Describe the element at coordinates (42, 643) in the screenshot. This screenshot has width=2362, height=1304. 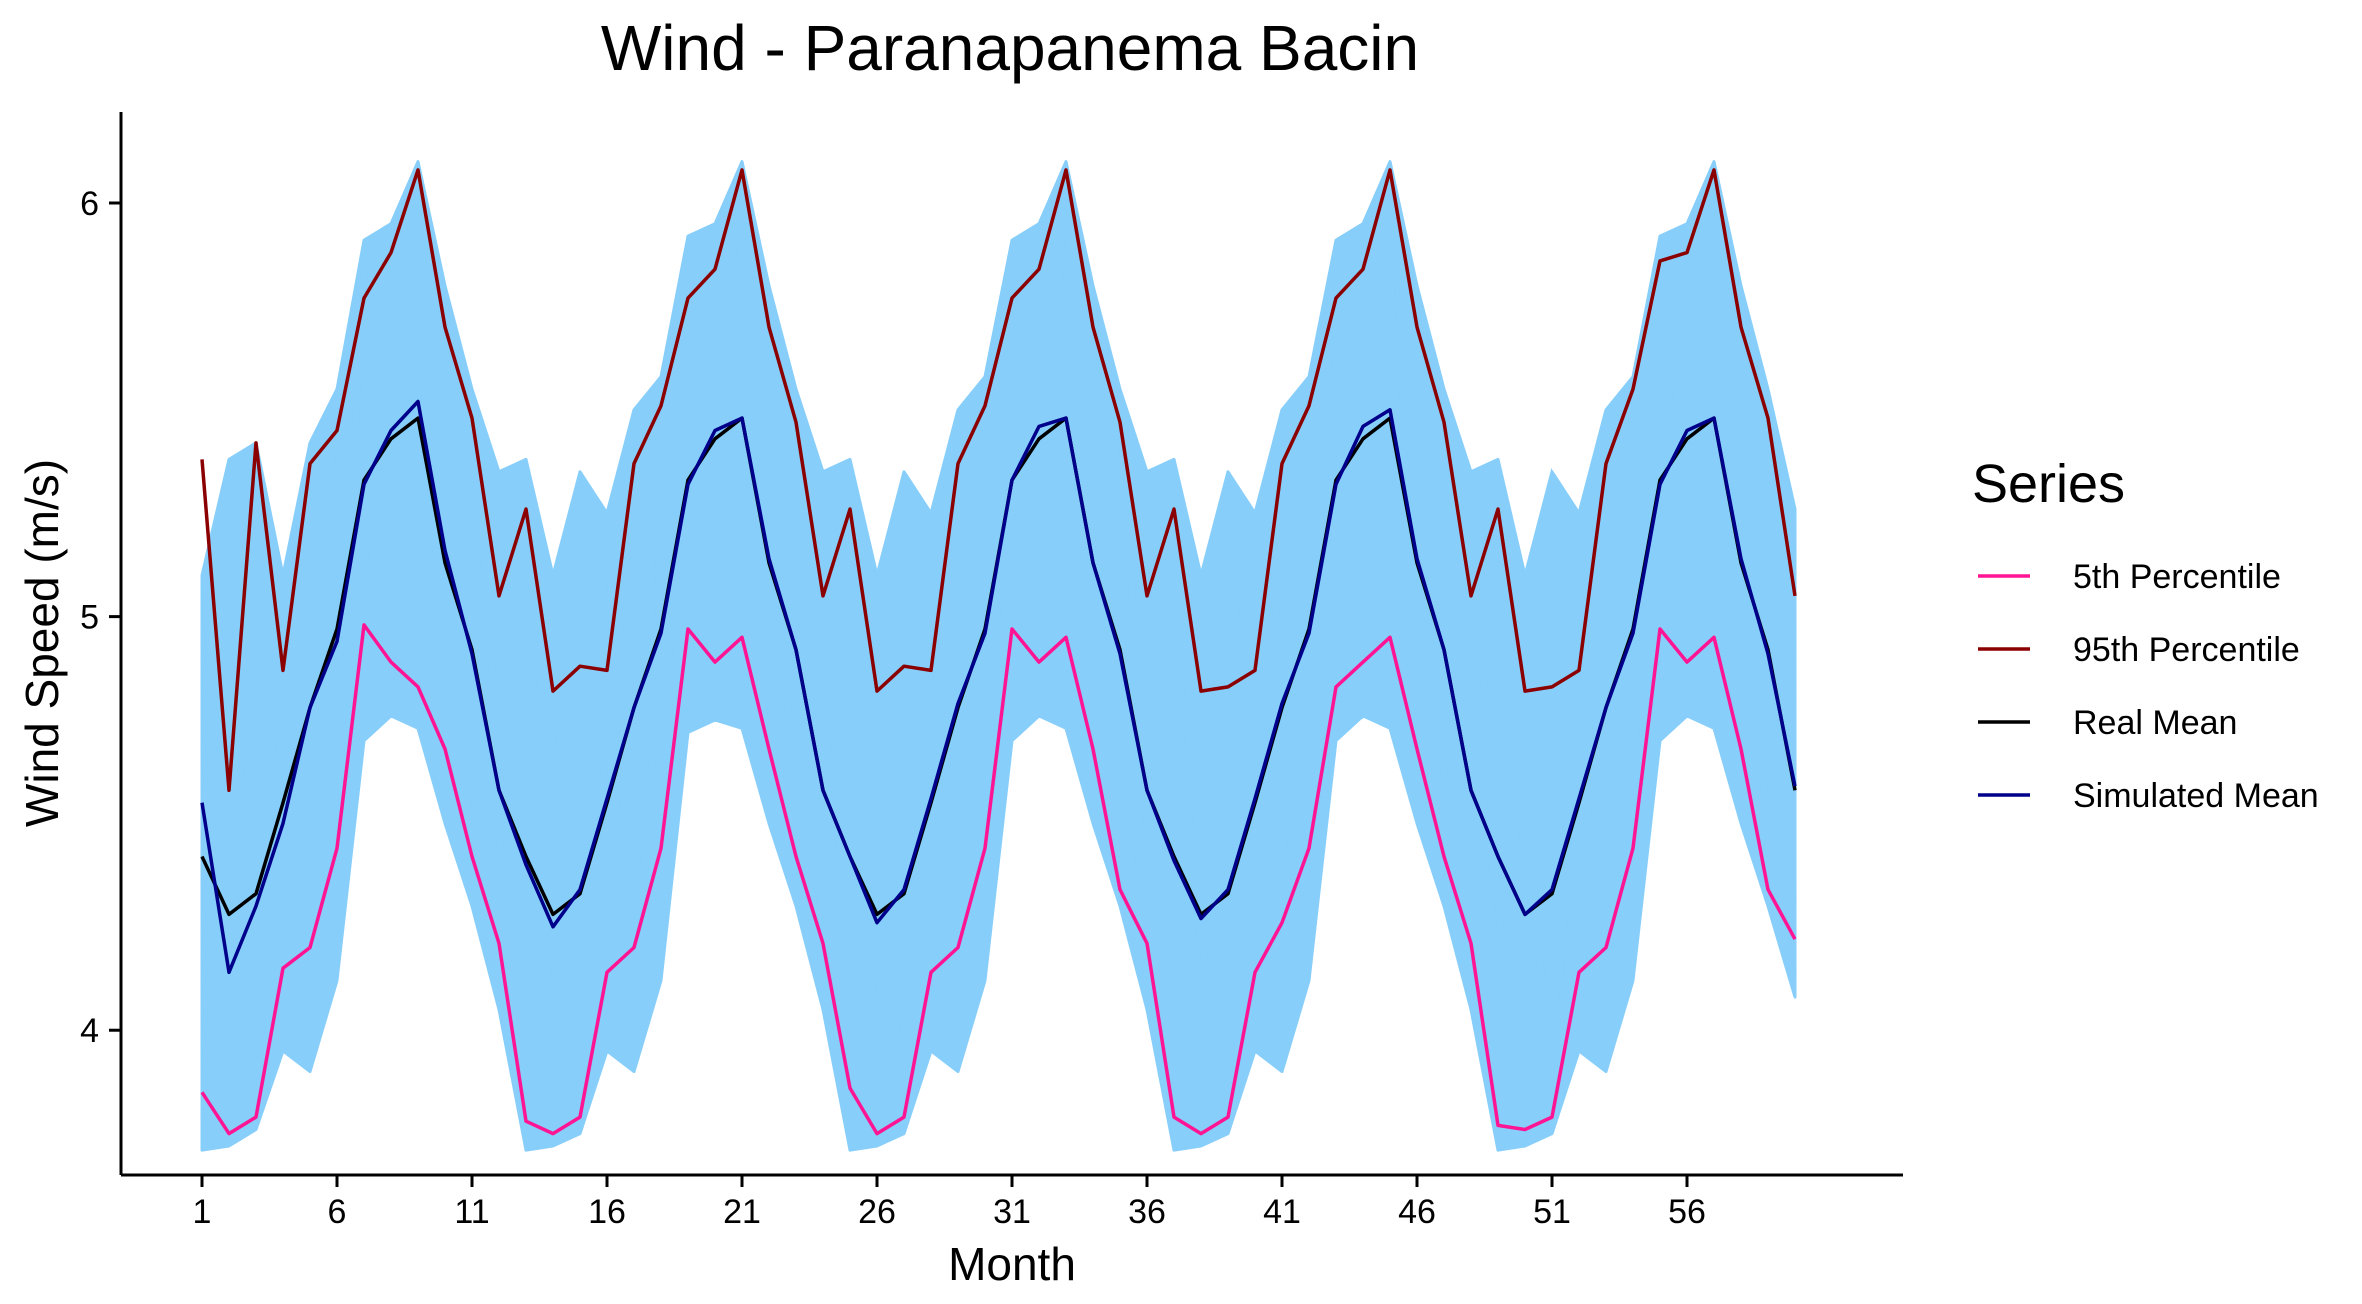
I see `y-axis-label: Wind Speed (m/s)` at that location.